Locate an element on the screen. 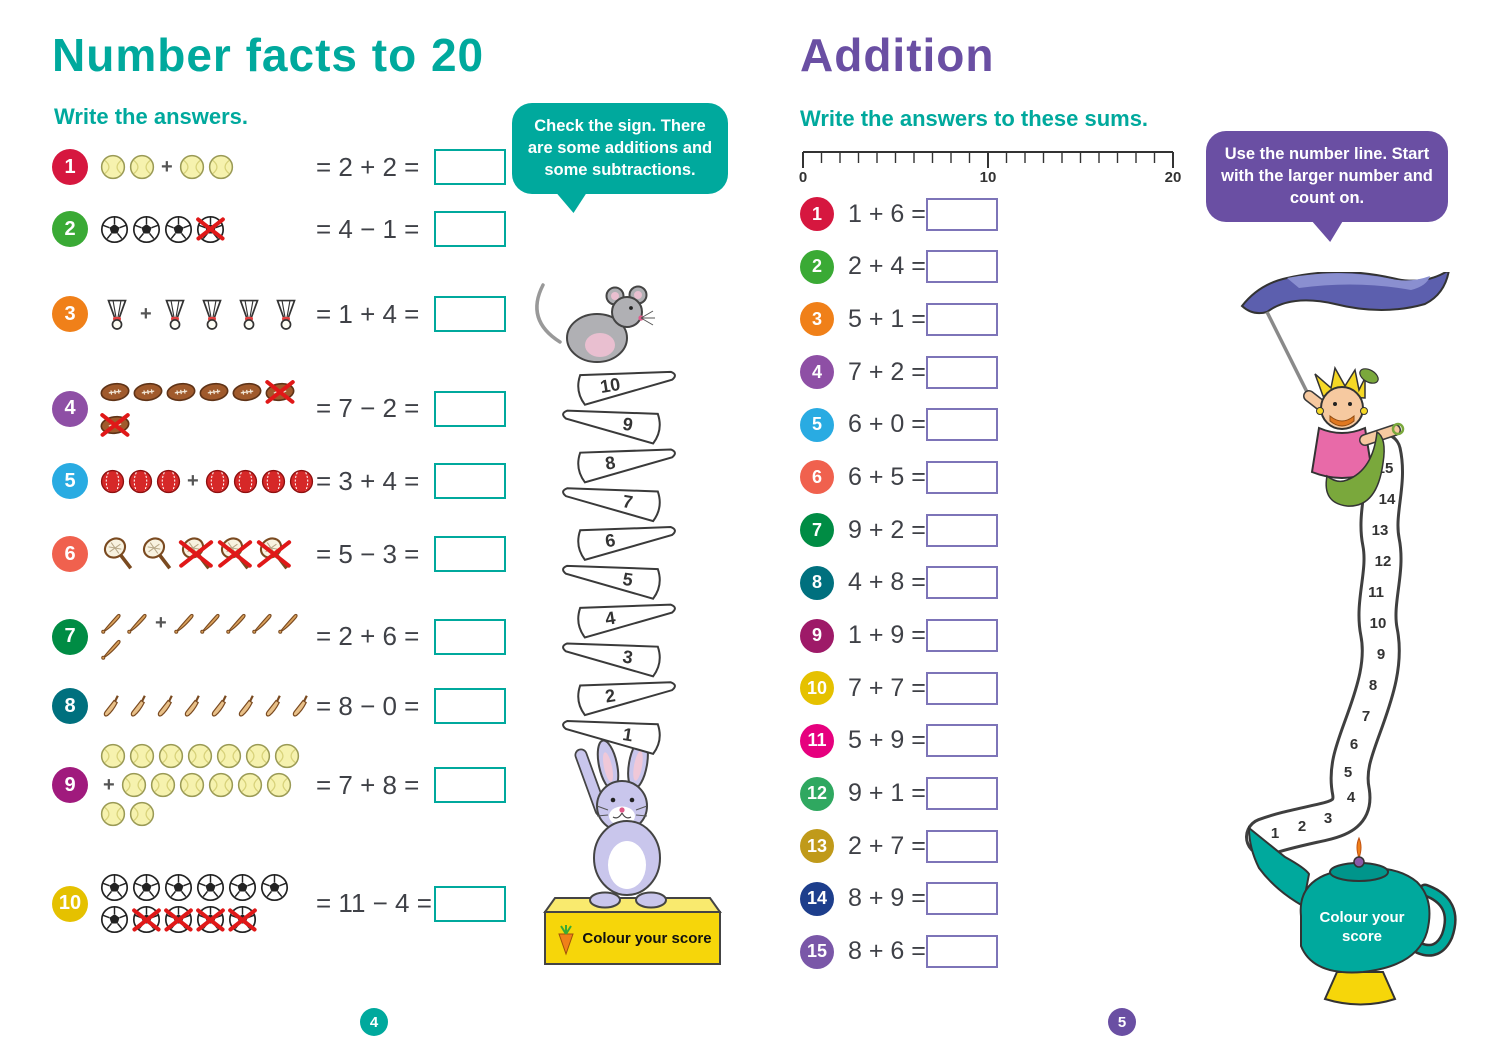  sum-text: 2 + 7 = is located at coordinates (887, 845).